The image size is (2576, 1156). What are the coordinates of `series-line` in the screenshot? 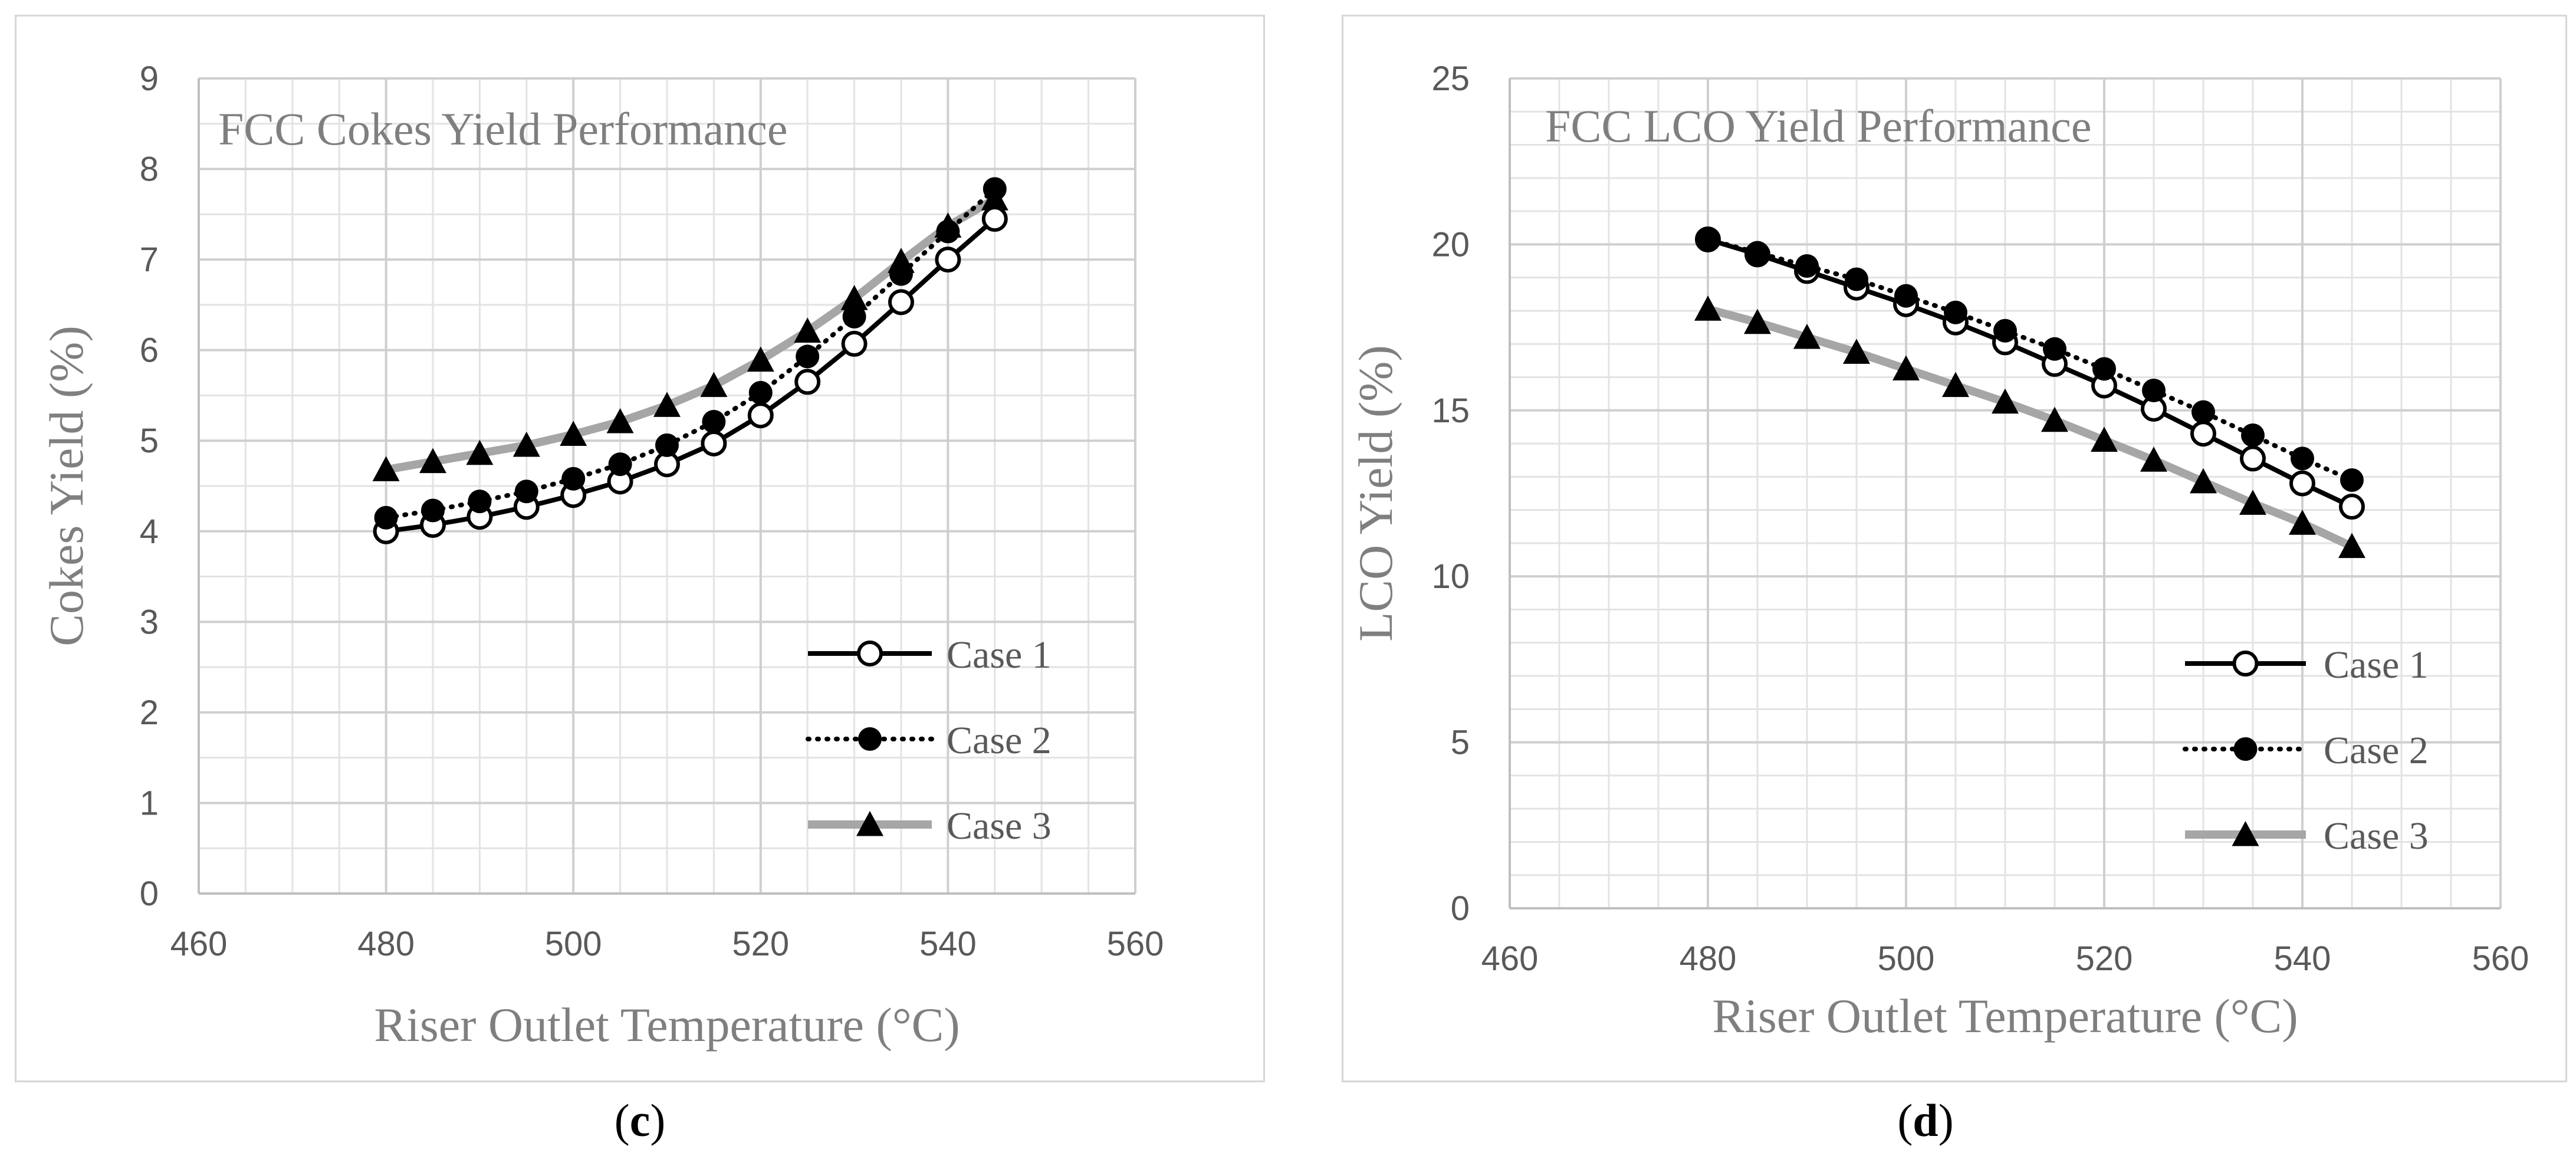 It's located at (690, 353).